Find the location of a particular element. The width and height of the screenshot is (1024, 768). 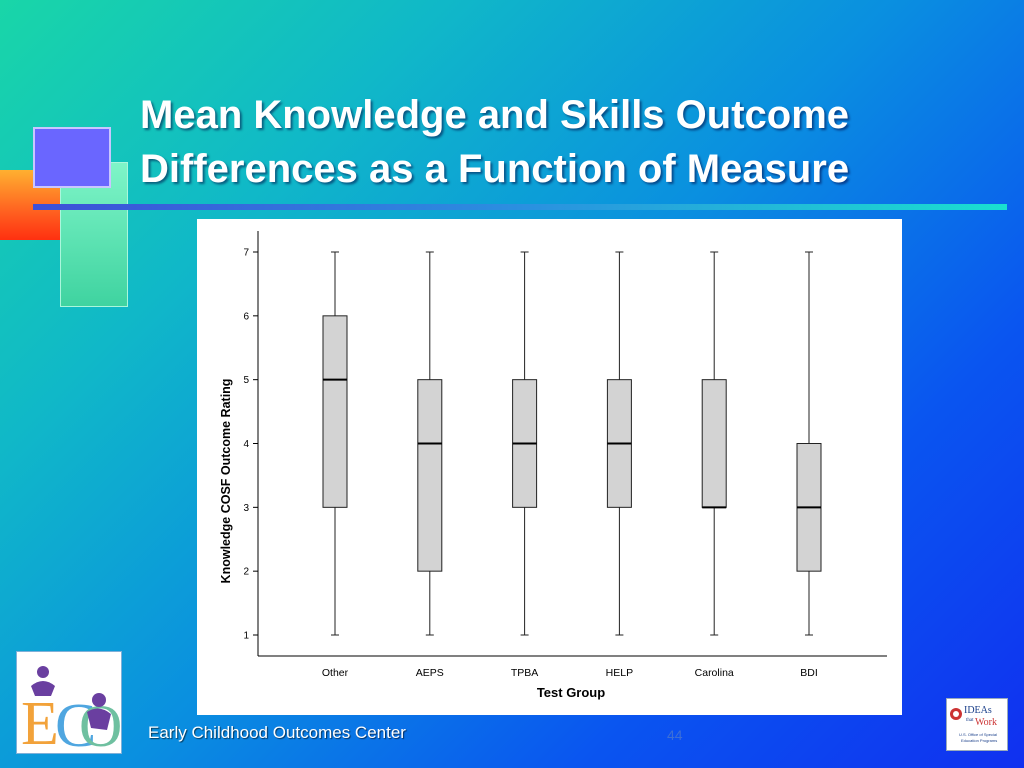

y-tick-label: 6 is located at coordinates (246, 316).